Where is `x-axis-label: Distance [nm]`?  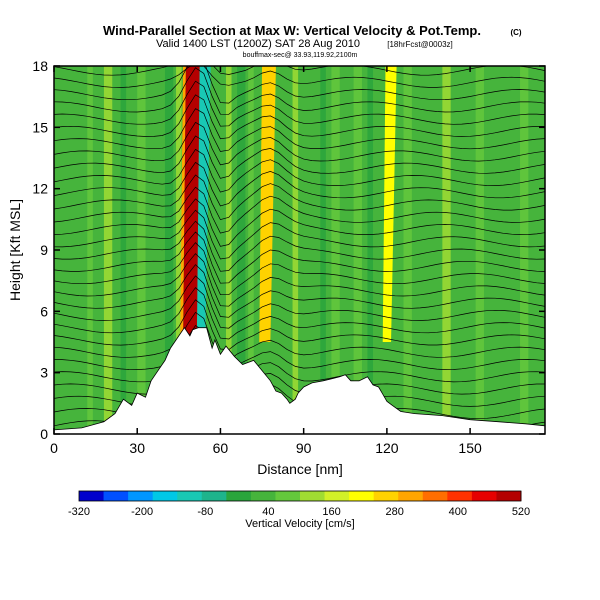
x-axis-label: Distance [nm] is located at coordinates (300, 469).